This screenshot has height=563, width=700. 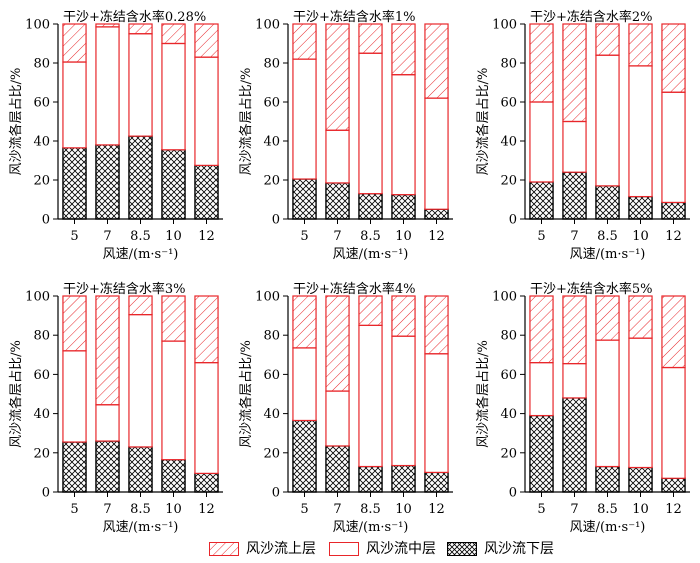 I want to click on panel-title: 干沙+冻结含水率3%, so click(x=124, y=289).